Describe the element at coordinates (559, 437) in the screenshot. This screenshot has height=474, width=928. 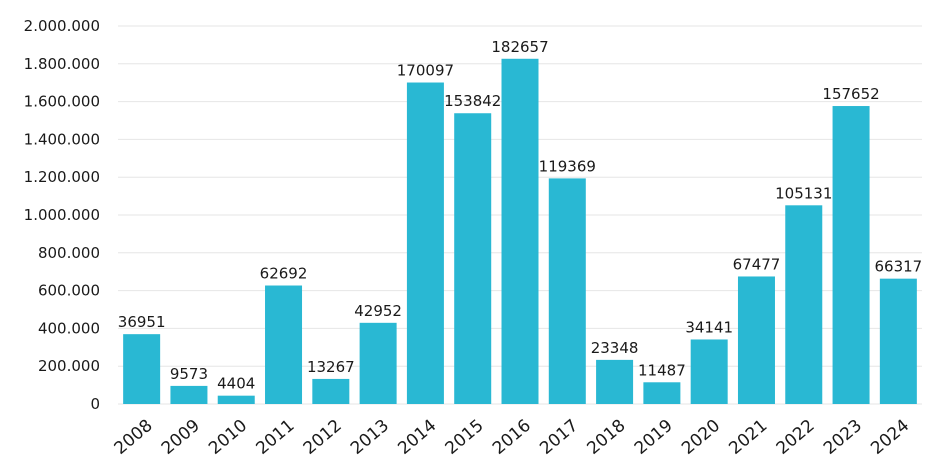
I see `x-tick-label-2017: 2017` at that location.